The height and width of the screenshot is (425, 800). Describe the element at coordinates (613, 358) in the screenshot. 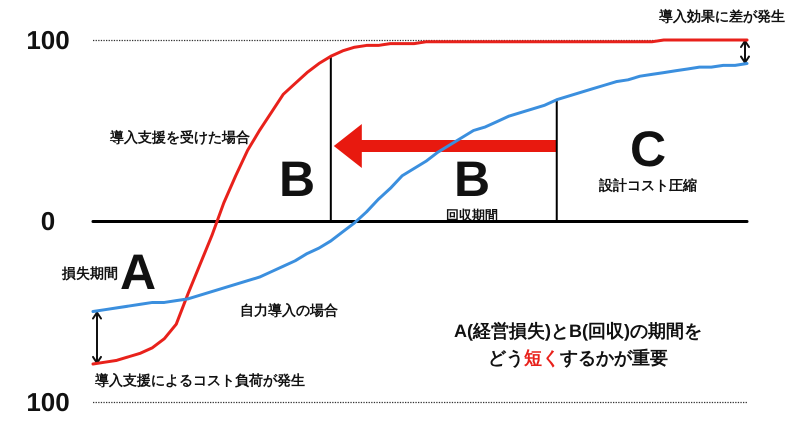

I see `annotation: するかが重要` at that location.